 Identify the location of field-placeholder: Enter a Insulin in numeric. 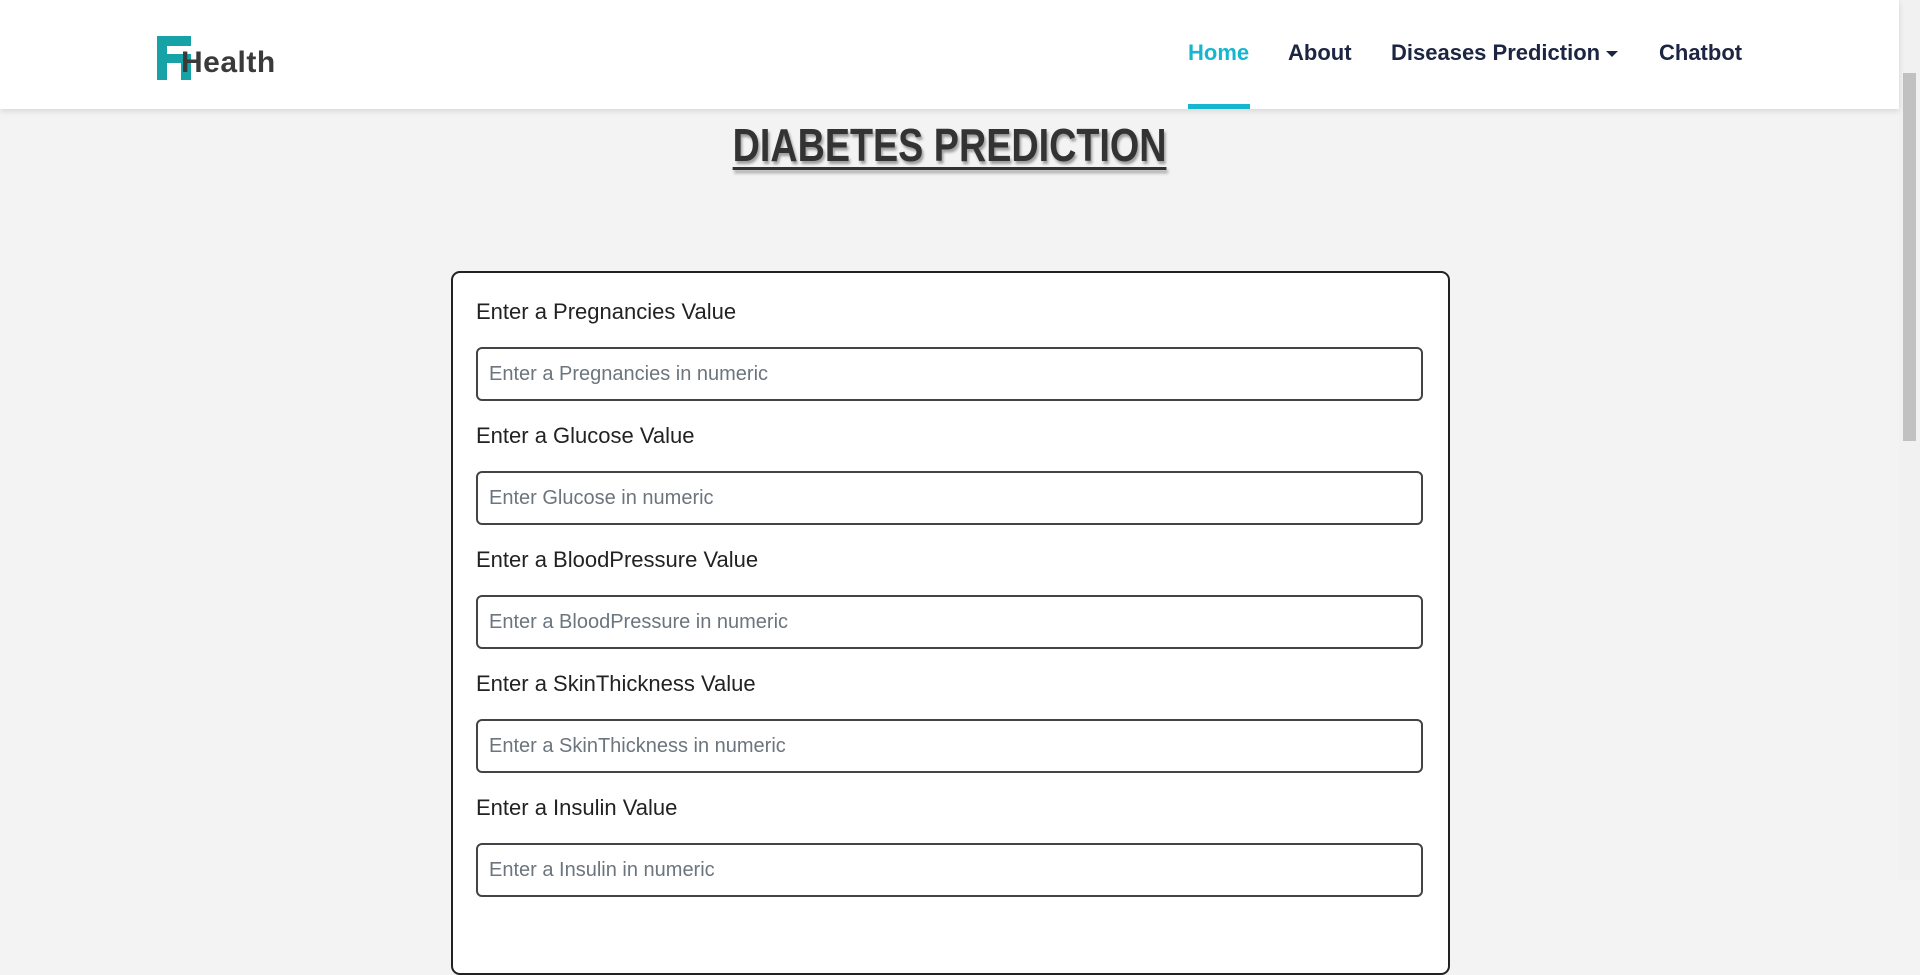
(602, 870).